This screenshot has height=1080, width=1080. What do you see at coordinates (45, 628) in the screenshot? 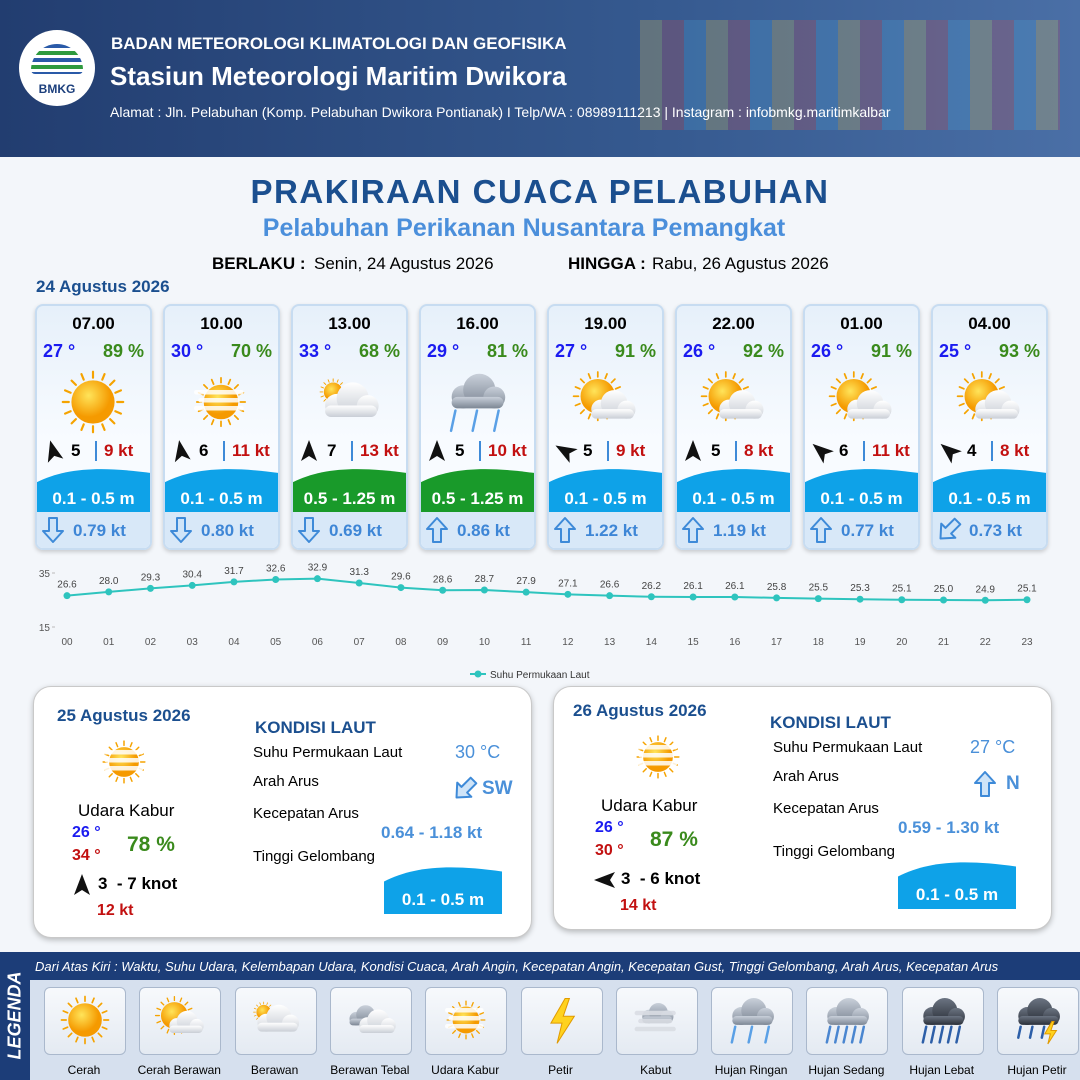
I see `y-tick-label: 15` at bounding box center [45, 628].